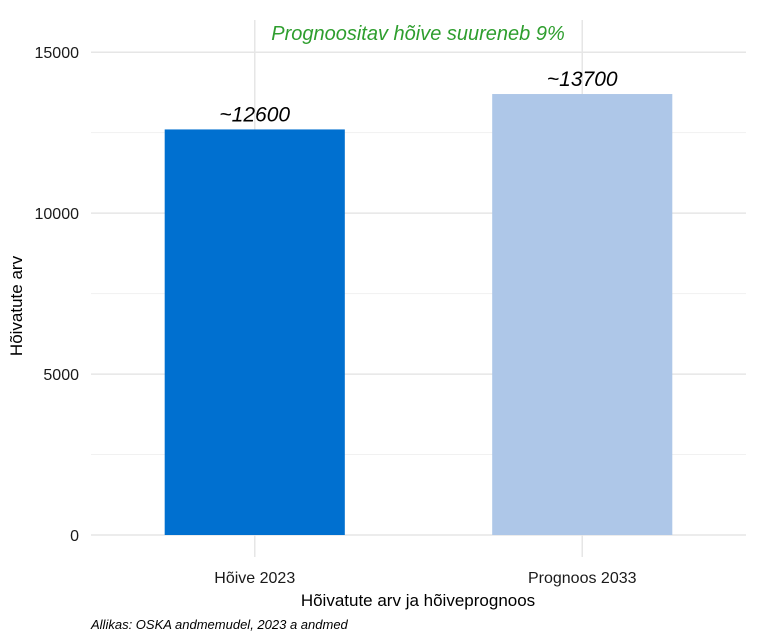 The width and height of the screenshot is (768, 640). What do you see at coordinates (254, 332) in the screenshot?
I see `bar` at bounding box center [254, 332].